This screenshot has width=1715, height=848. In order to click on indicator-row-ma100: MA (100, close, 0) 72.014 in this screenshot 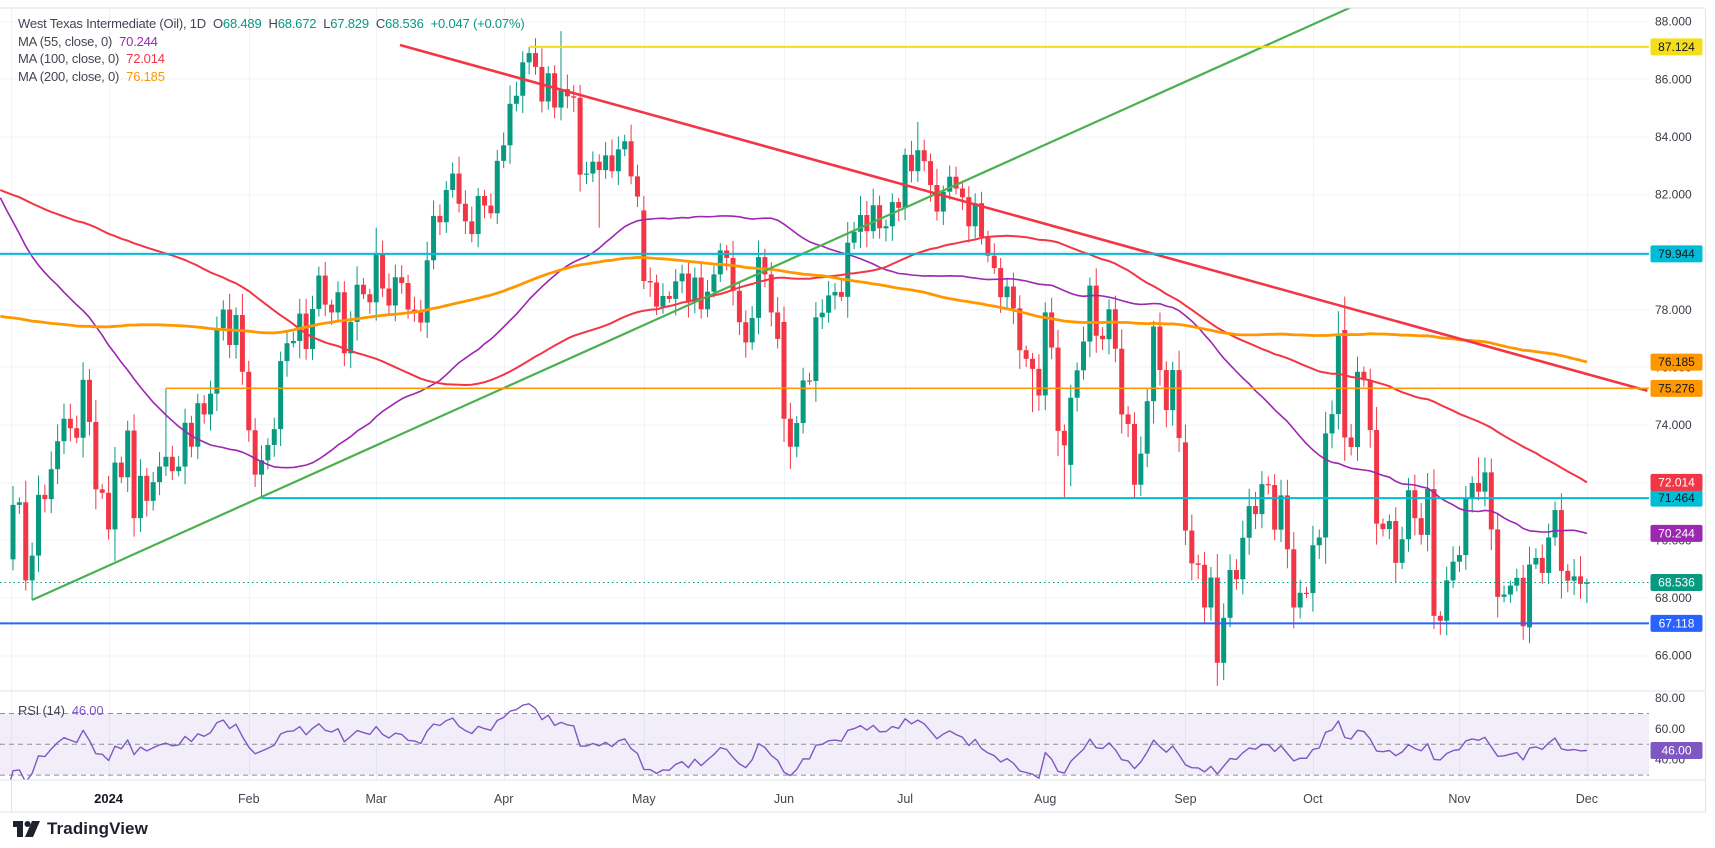, I will do `click(271, 59)`.